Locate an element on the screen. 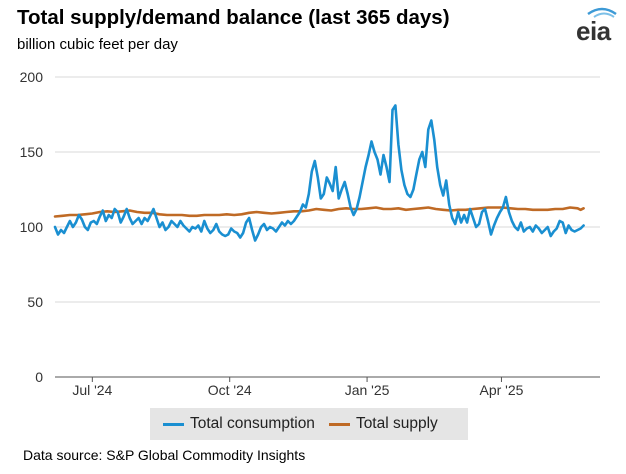 This screenshot has height=474, width=626. eia-logo: eia is located at coordinates (595, 26).